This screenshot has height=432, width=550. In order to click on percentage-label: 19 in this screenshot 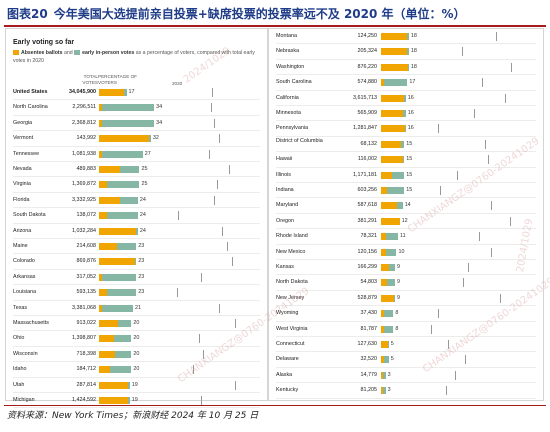, I will do `click(134, 400)`.